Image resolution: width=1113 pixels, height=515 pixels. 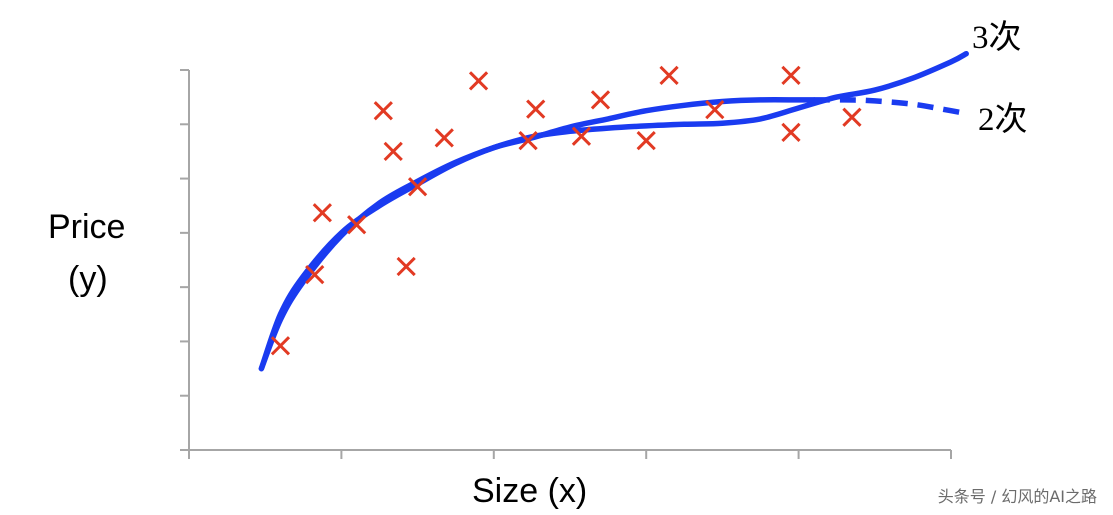 I want to click on curve-label-3rd-order: 3次, so click(x=997, y=37).